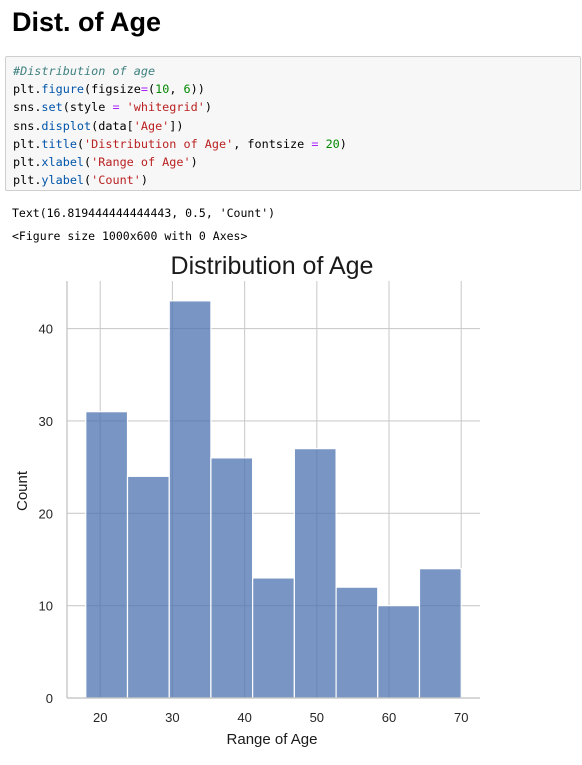 The height and width of the screenshot is (765, 582). What do you see at coordinates (296, 107) in the screenshot?
I see `code-line: sns.set(style = 'whitegrid')` at bounding box center [296, 107].